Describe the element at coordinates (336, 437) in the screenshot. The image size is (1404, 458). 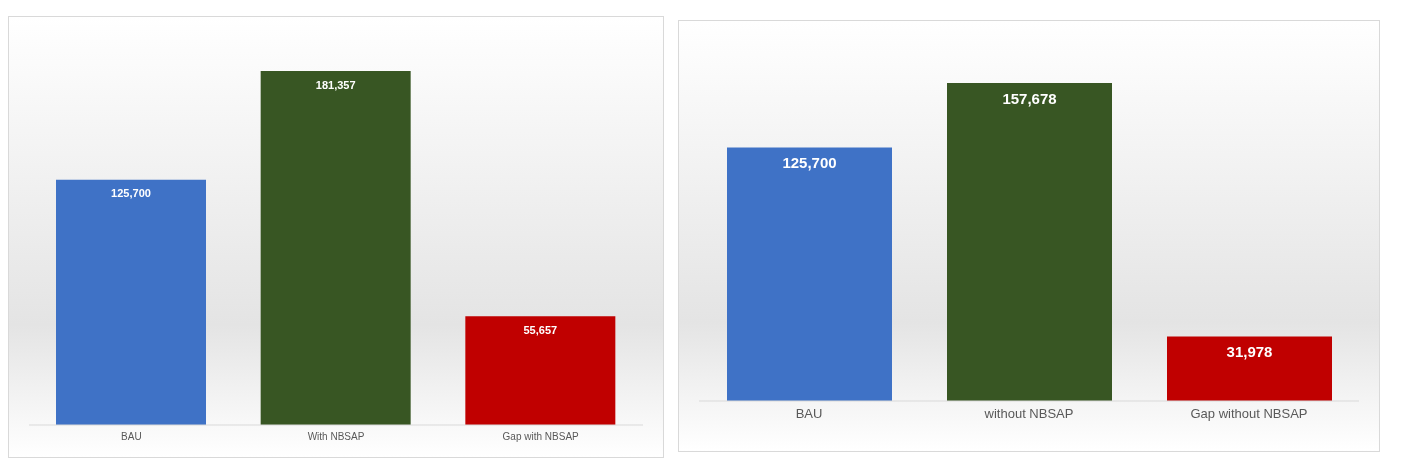
I see `x-tick-label: With NBSAP` at that location.